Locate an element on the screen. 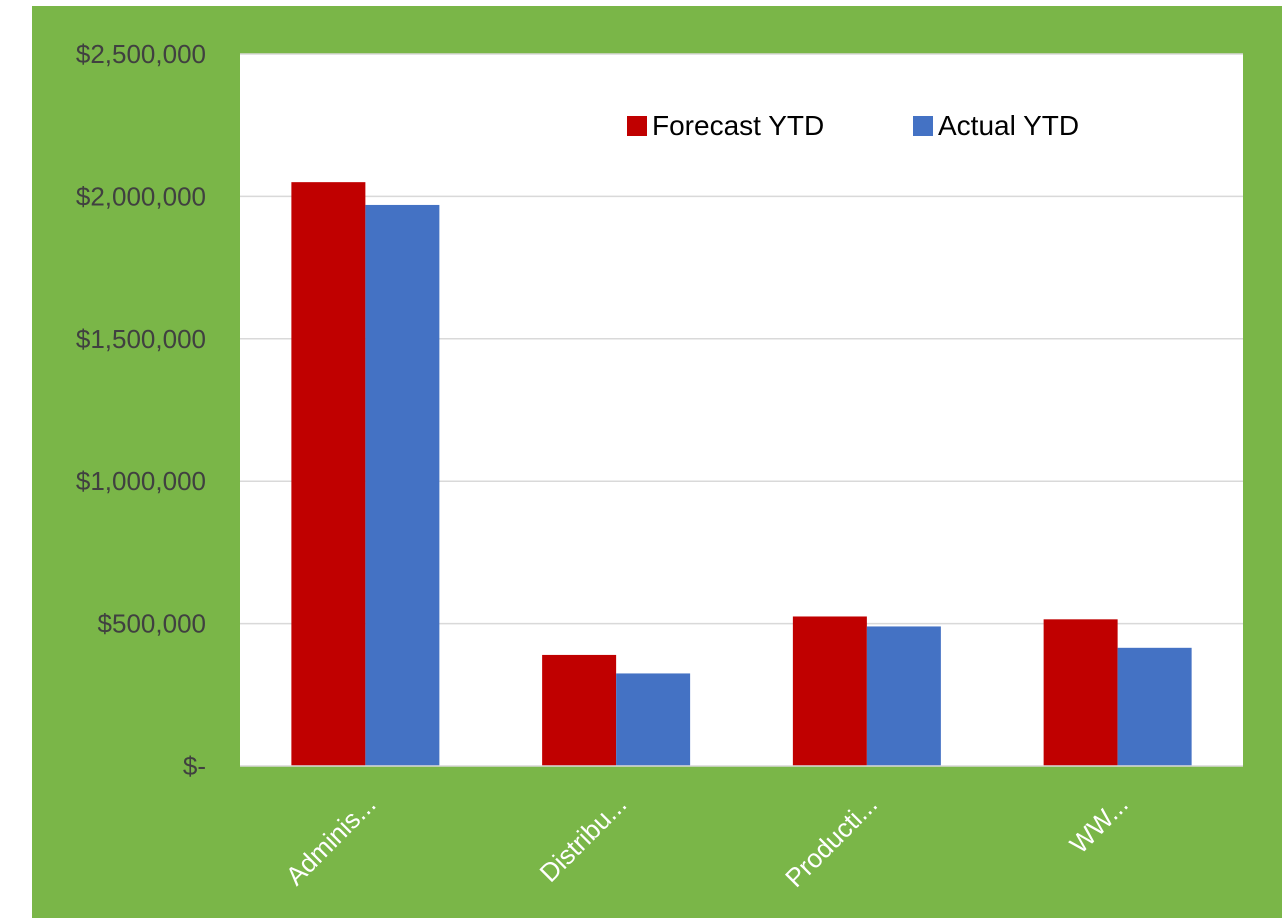  y-tick-label: $1,500,000 is located at coordinates (141, 339).